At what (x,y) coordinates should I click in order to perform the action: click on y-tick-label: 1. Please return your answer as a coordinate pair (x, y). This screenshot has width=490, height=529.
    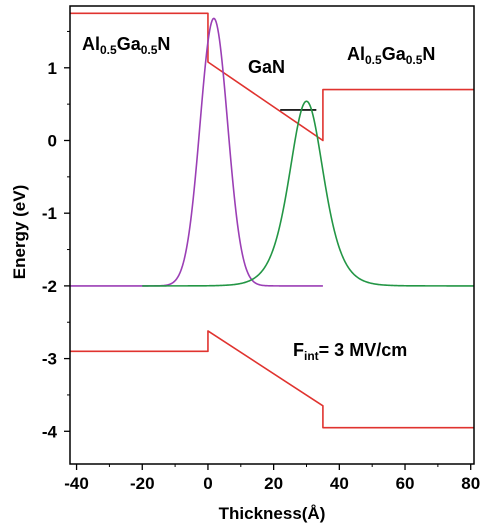
    Looking at the image, I should click on (52, 68).